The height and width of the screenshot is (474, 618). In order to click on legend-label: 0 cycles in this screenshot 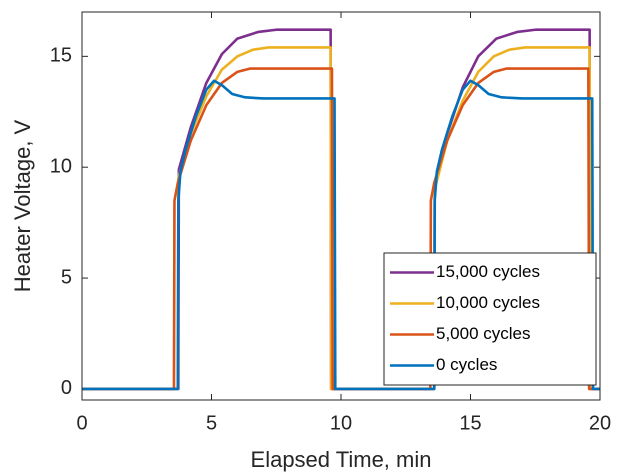, I will do `click(466, 364)`.